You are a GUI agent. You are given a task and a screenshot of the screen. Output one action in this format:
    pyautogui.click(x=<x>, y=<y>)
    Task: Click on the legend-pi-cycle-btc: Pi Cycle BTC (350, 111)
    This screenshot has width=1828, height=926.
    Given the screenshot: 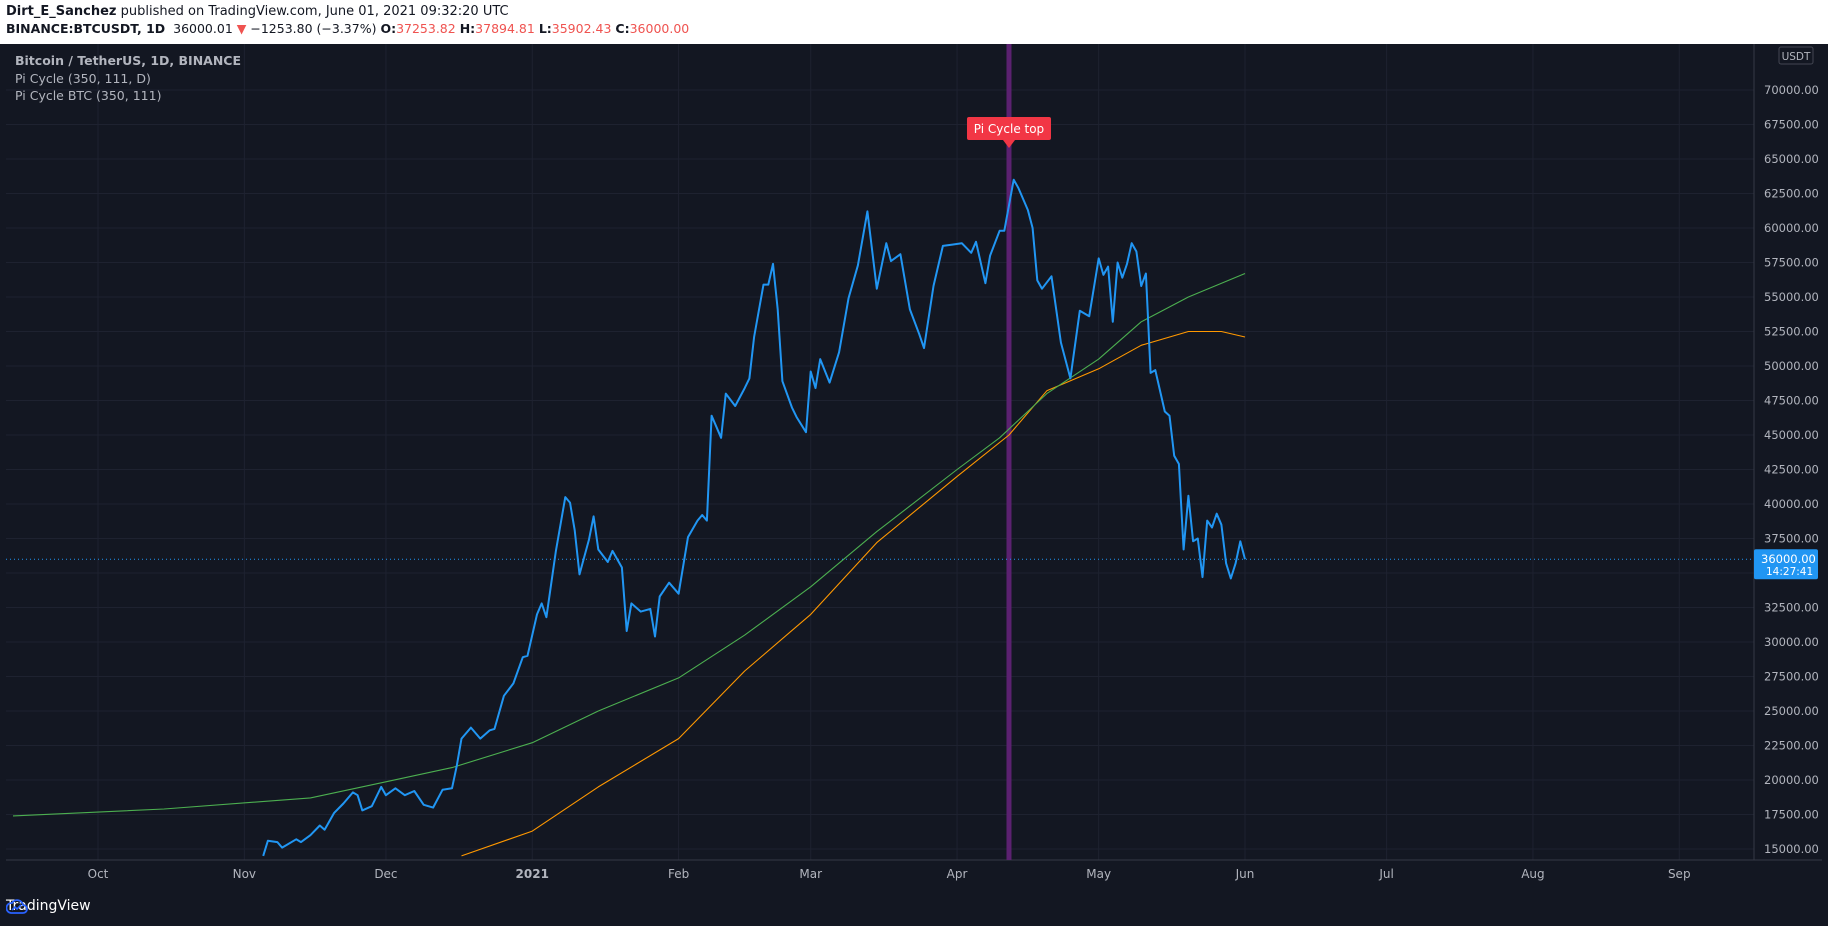 What is the action you would take?
    pyautogui.click(x=88, y=95)
    